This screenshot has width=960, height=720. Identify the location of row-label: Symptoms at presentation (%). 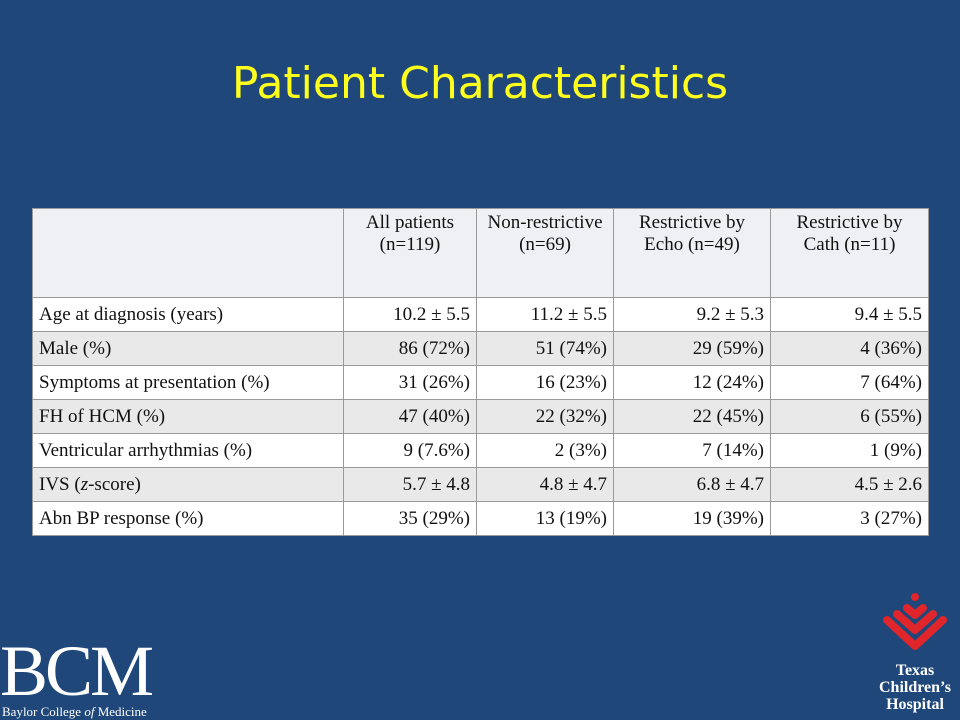
(188, 382).